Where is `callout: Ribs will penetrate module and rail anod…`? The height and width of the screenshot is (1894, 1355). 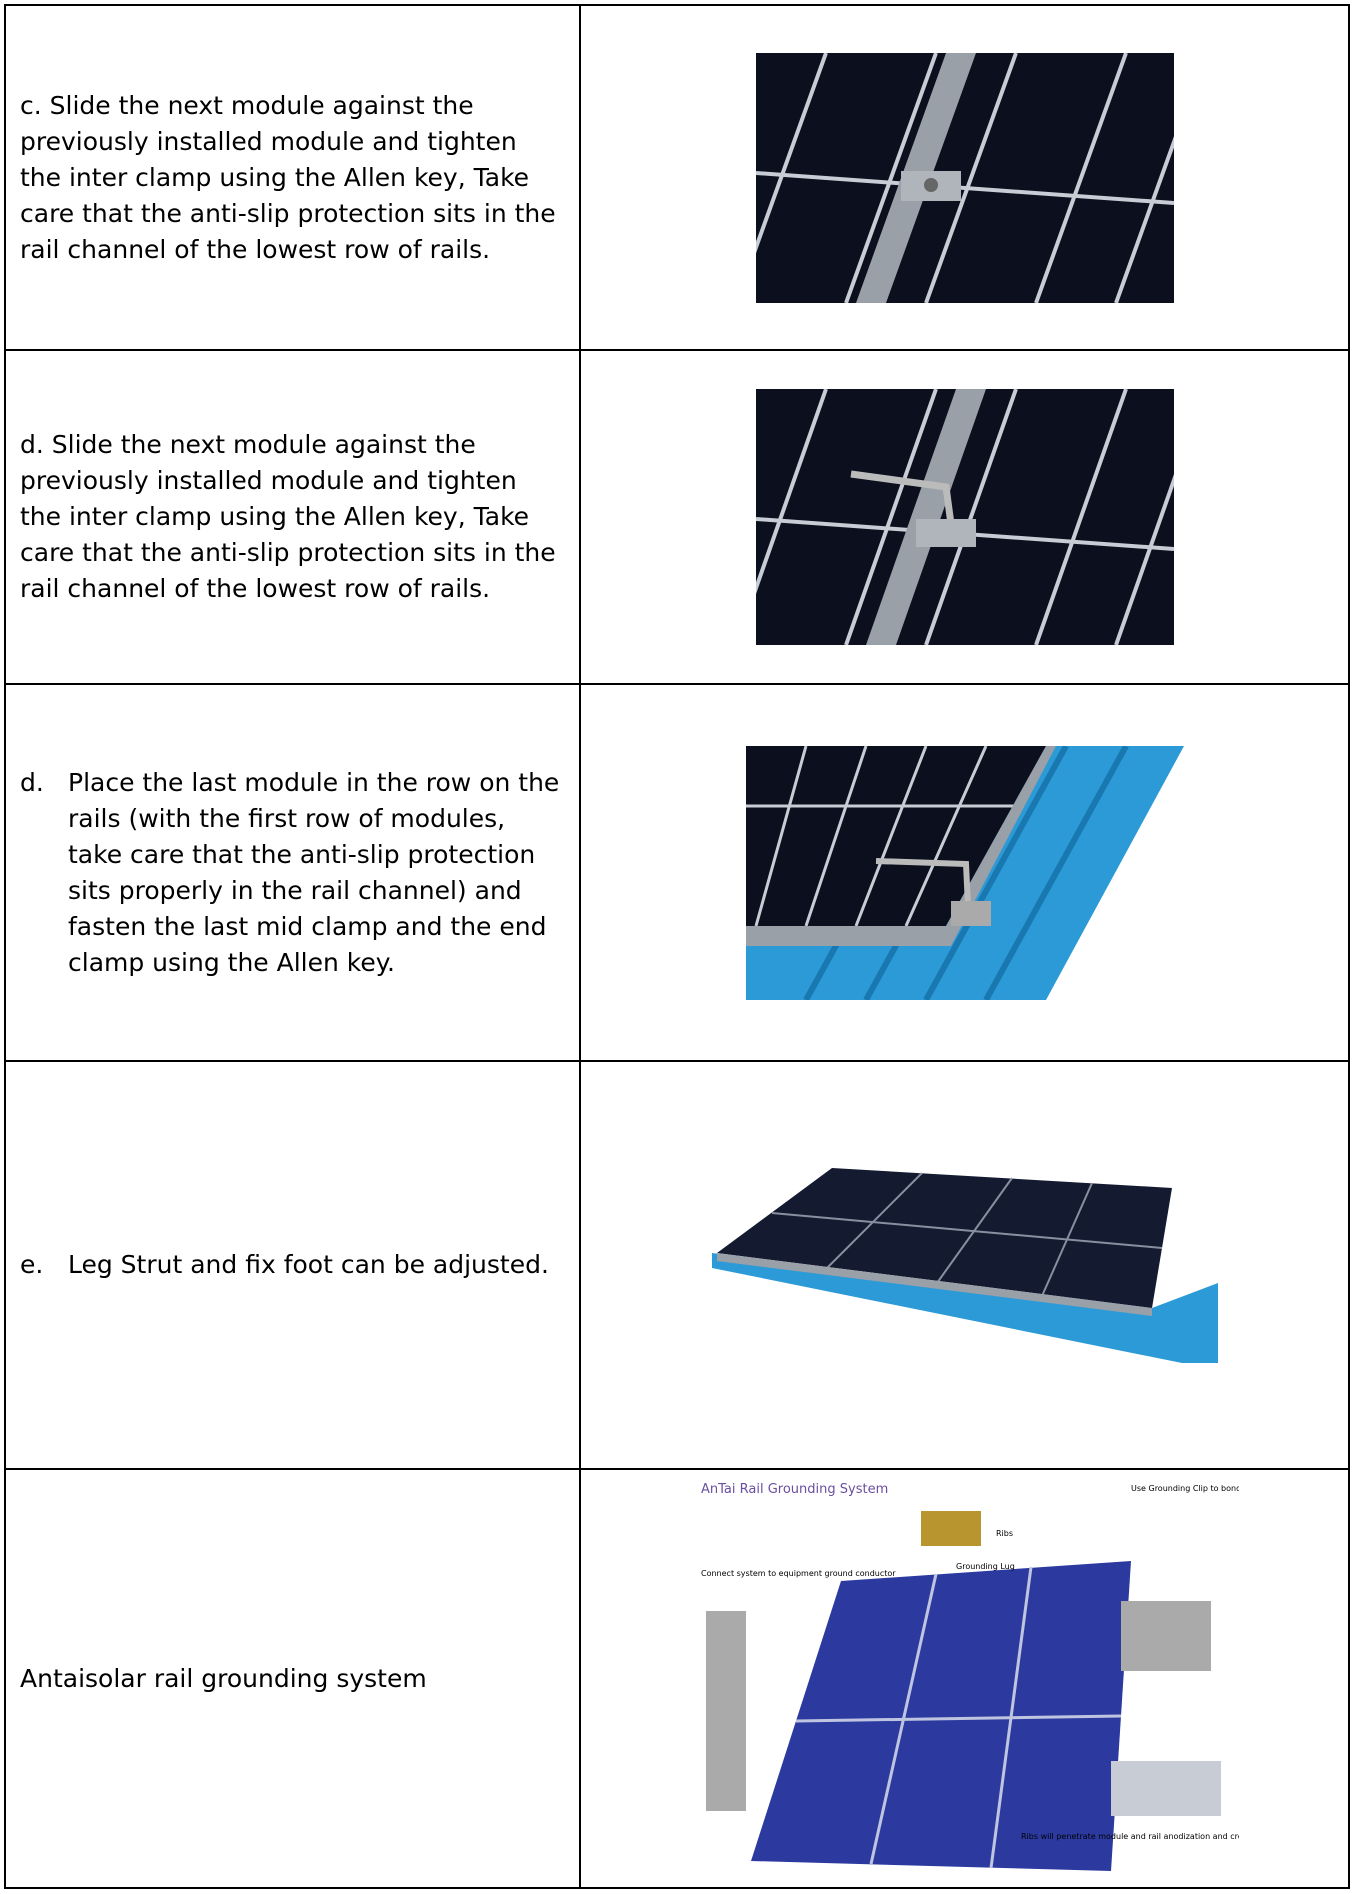
callout: Ribs will penetrate module and rail anod… is located at coordinates (1130, 1836).